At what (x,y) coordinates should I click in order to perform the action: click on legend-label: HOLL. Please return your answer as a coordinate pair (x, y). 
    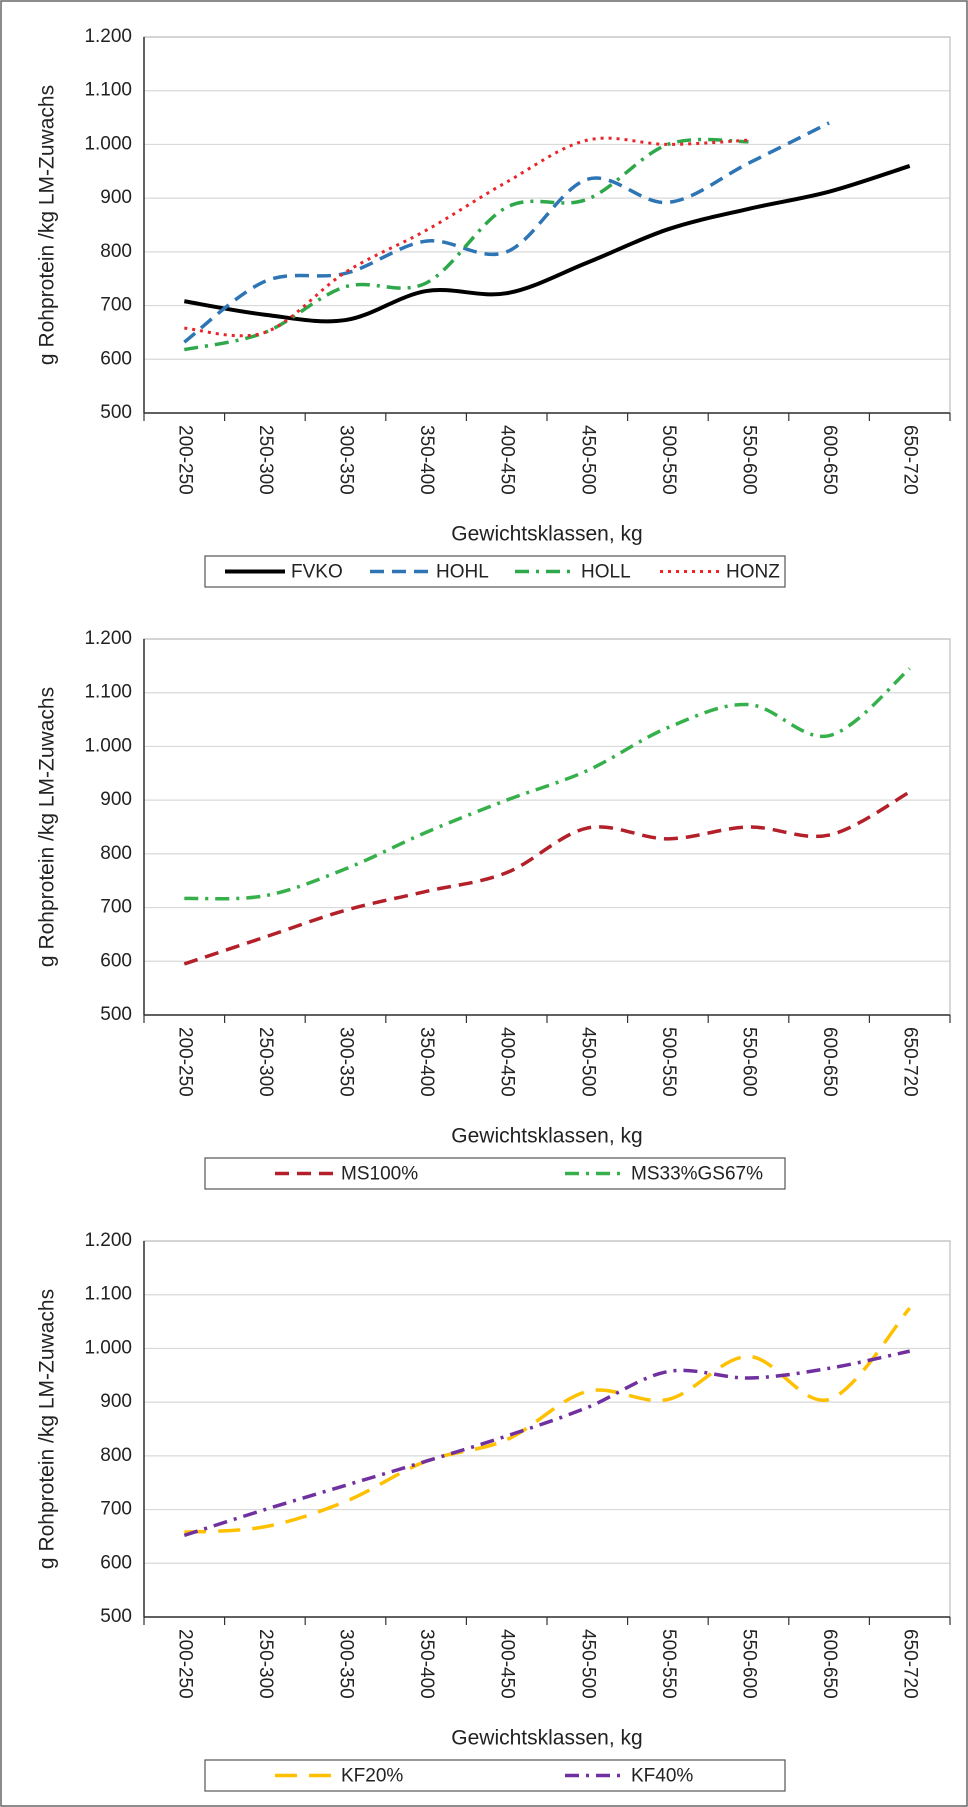
    Looking at the image, I should click on (606, 572).